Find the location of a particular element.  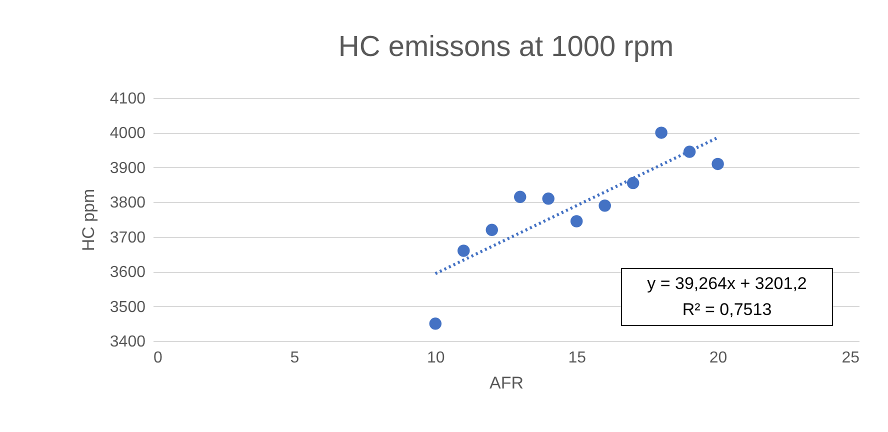

x-tick-label: 10 is located at coordinates (436, 358).